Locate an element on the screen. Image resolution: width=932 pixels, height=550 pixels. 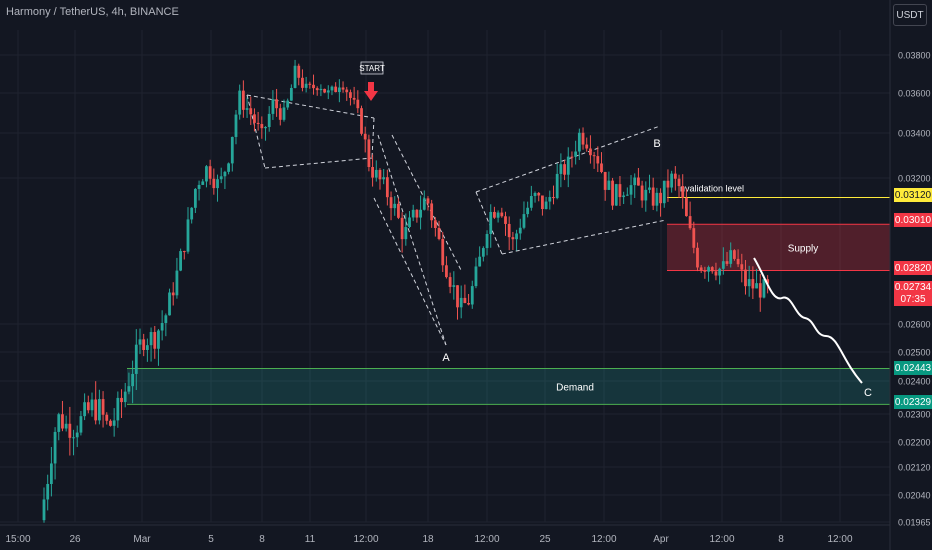
y-tick-label: 0.02040 is located at coordinates (914, 496).